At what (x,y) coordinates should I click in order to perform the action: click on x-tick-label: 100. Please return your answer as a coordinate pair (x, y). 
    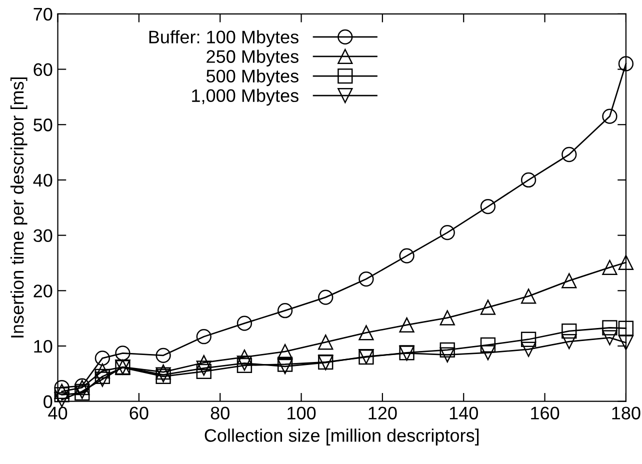
    Looking at the image, I should click on (302, 413).